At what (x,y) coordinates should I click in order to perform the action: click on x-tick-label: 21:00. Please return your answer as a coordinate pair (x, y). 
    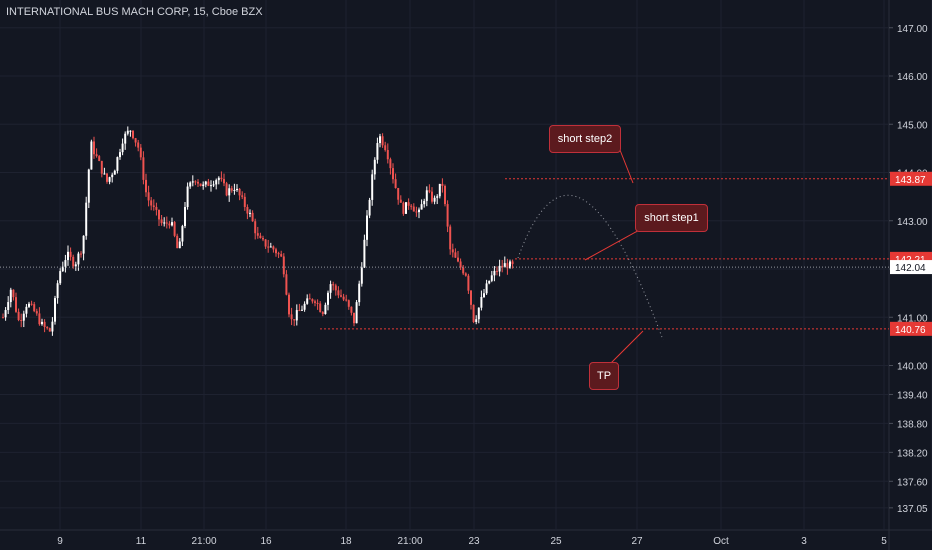
    Looking at the image, I should click on (203, 541).